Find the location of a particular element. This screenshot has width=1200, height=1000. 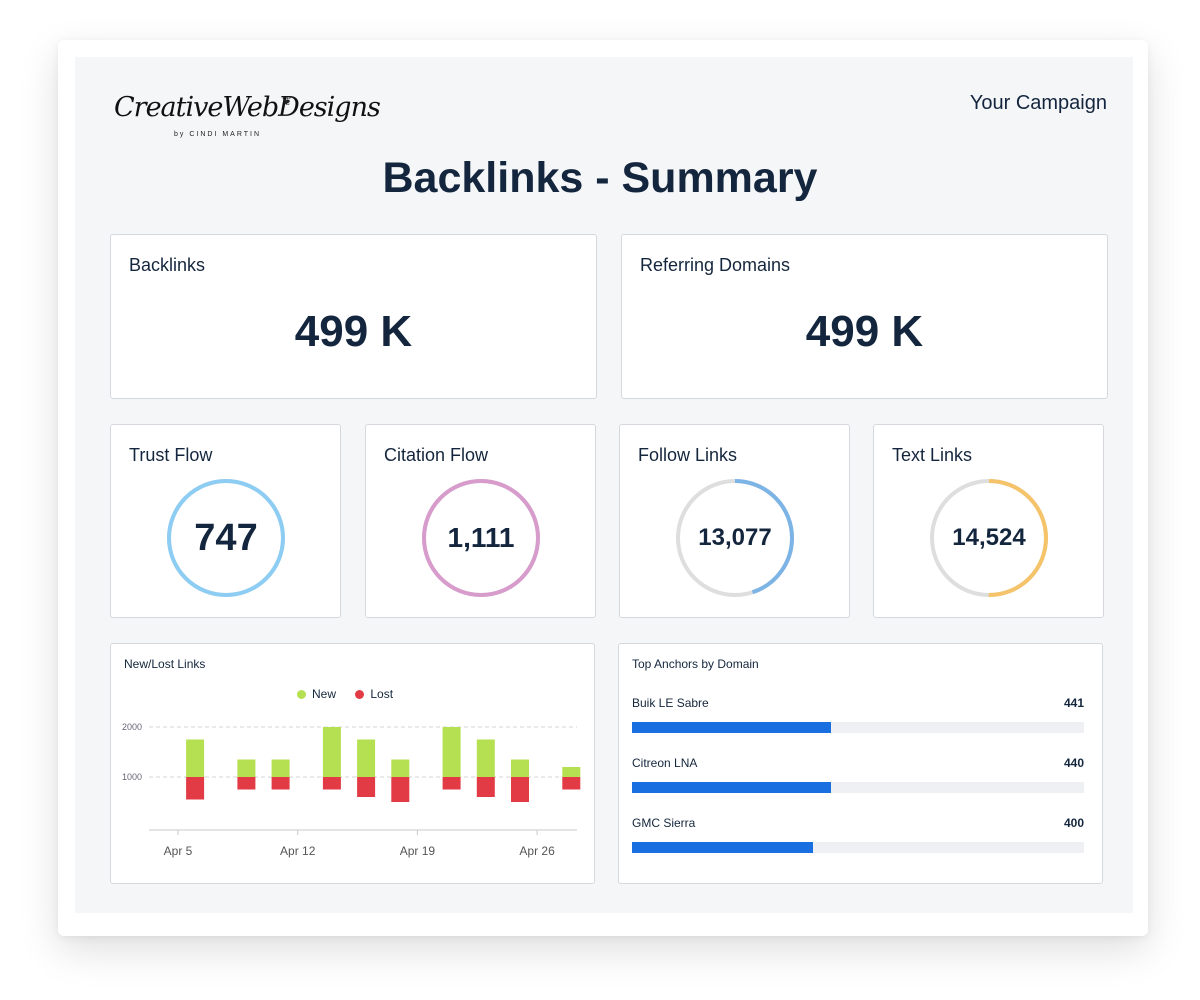

ring-label: Follow Links is located at coordinates (688, 455).